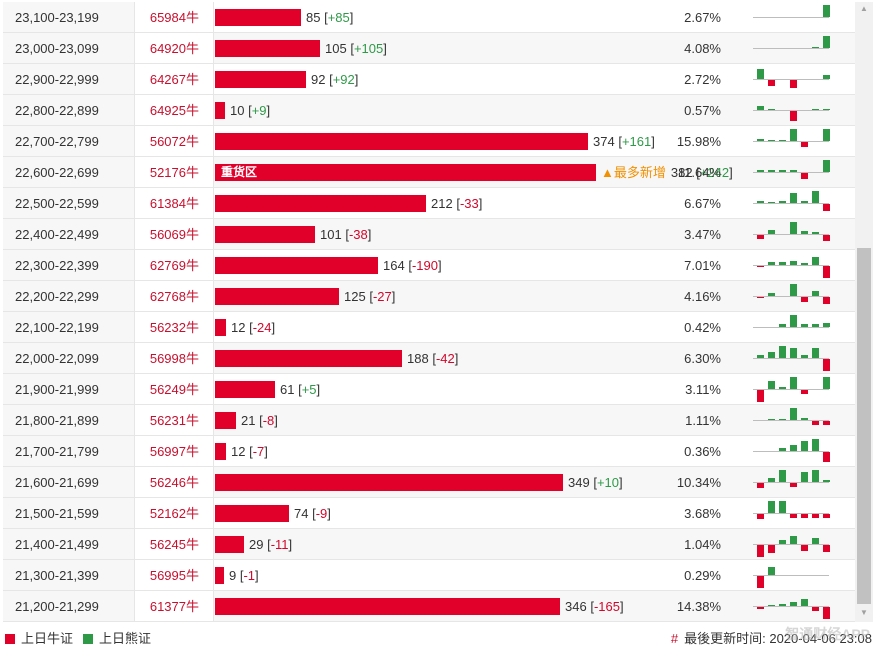 The image size is (878, 650). What do you see at coordinates (174, 451) in the screenshot?
I see `cbbc-code-link: 56997牛` at bounding box center [174, 451].